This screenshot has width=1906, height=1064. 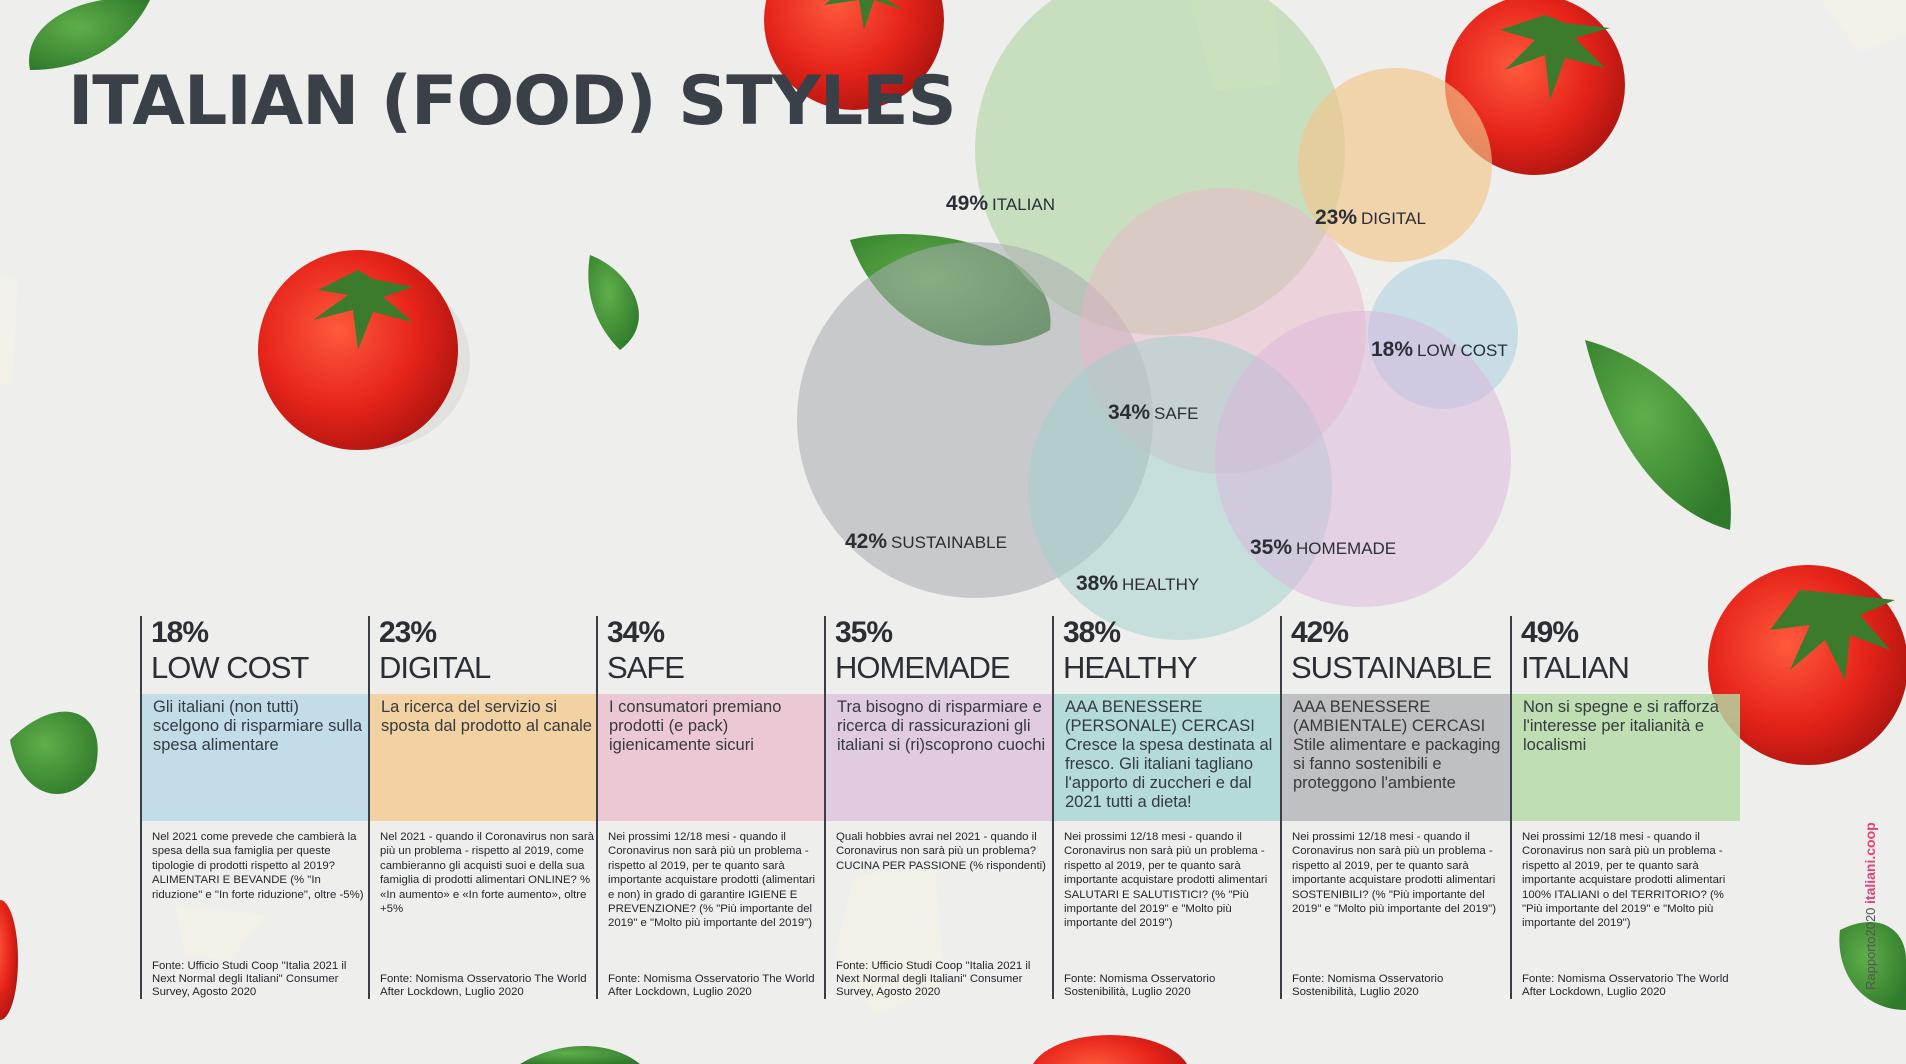 I want to click on venn-label-homemade: 35% HOMEMADE, so click(x=1323, y=547).